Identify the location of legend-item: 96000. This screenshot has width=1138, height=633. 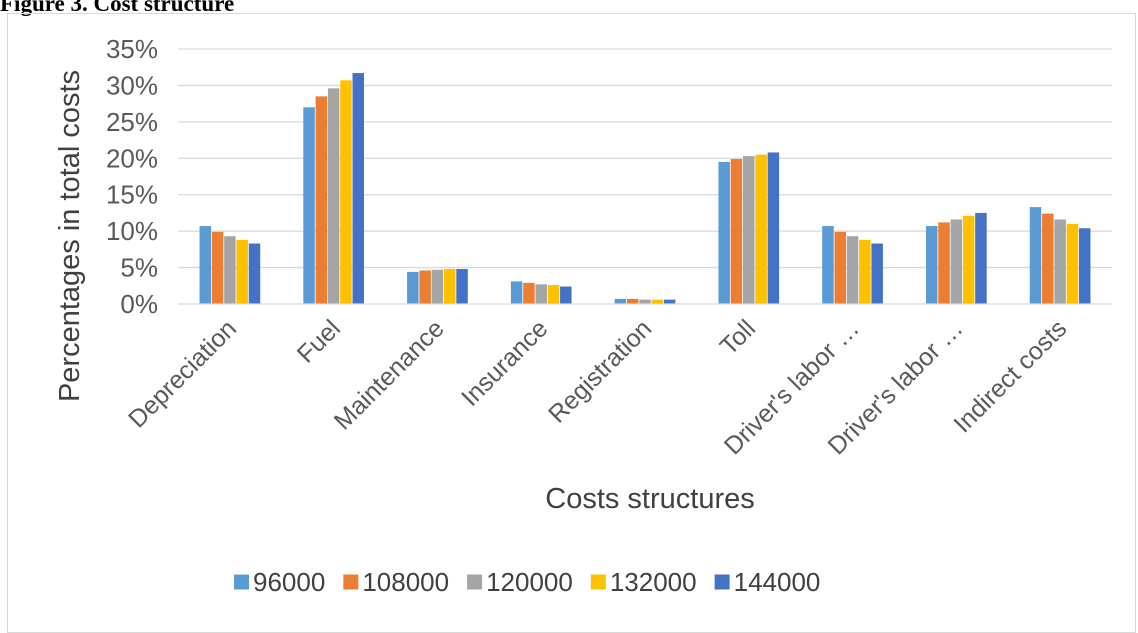
(279, 582).